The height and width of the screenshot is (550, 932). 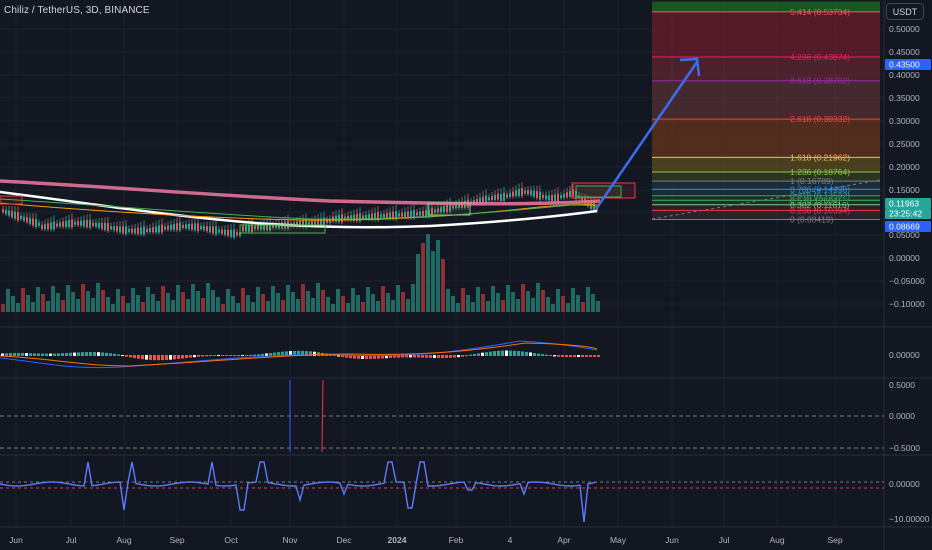 What do you see at coordinates (905, 11) in the screenshot?
I see `currency-button: USDT` at bounding box center [905, 11].